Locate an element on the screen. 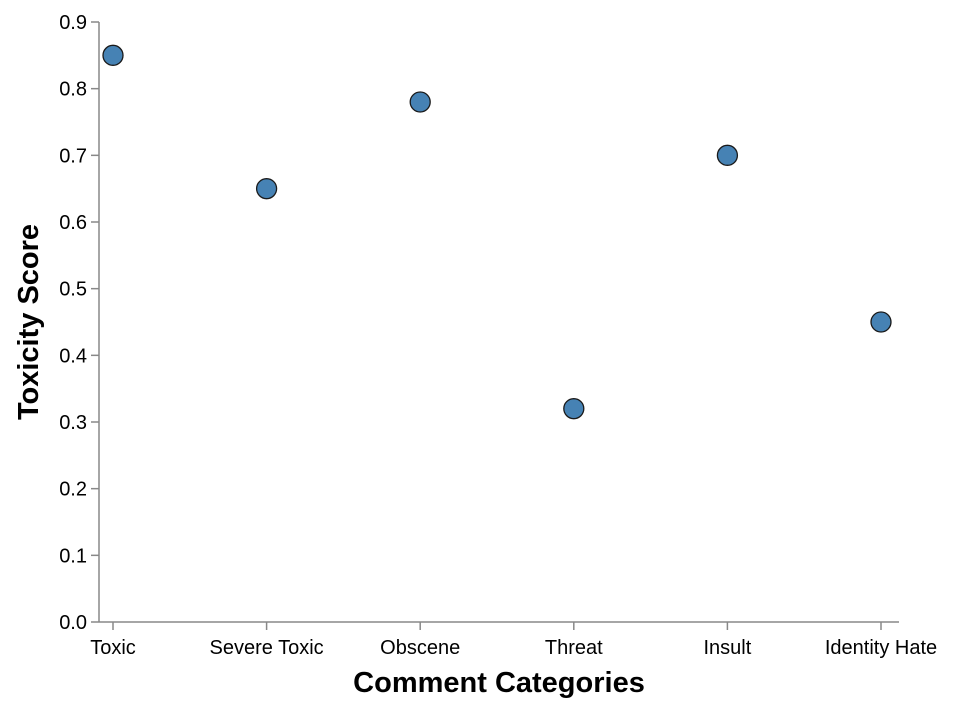  y-axis-title: Toxicity Score is located at coordinates (29, 322).